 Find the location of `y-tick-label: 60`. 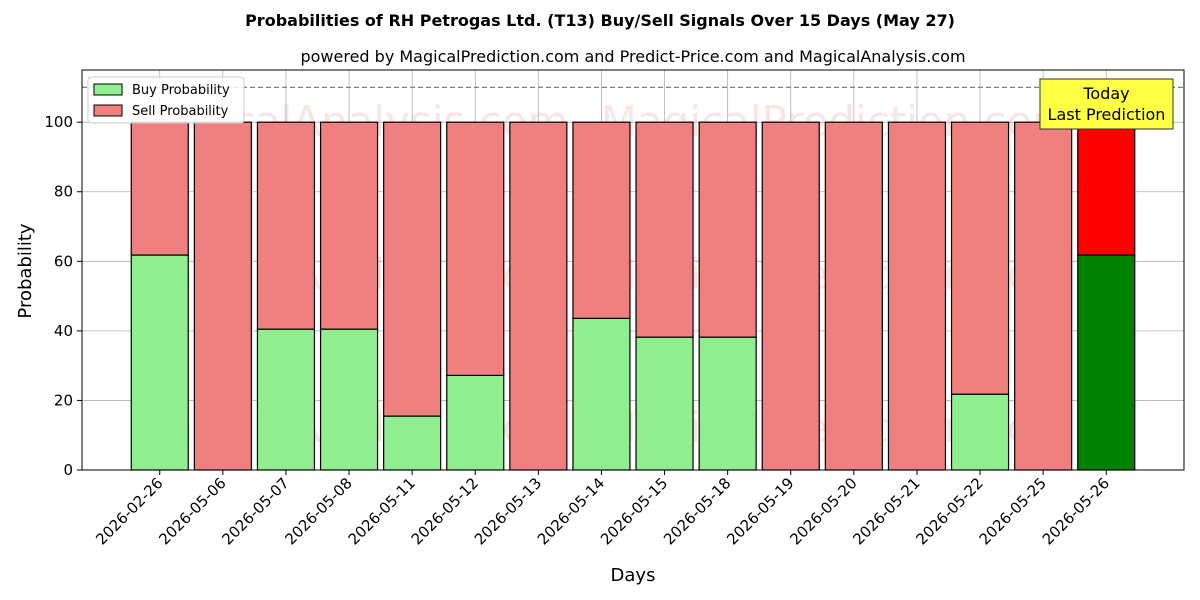

y-tick-label: 60 is located at coordinates (63, 261).